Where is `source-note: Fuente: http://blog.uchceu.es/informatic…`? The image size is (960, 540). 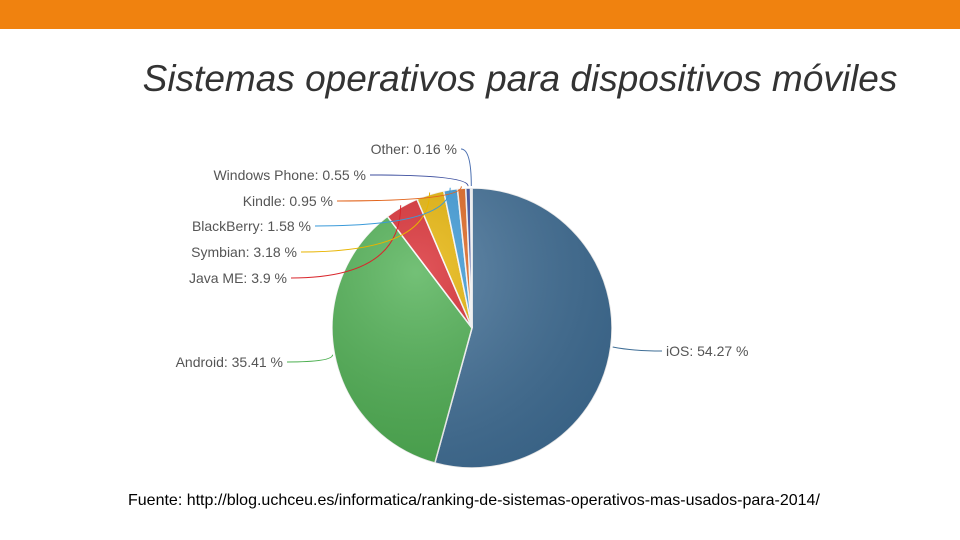
source-note: Fuente: http://blog.uchceu.es/informatic… is located at coordinates (474, 500).